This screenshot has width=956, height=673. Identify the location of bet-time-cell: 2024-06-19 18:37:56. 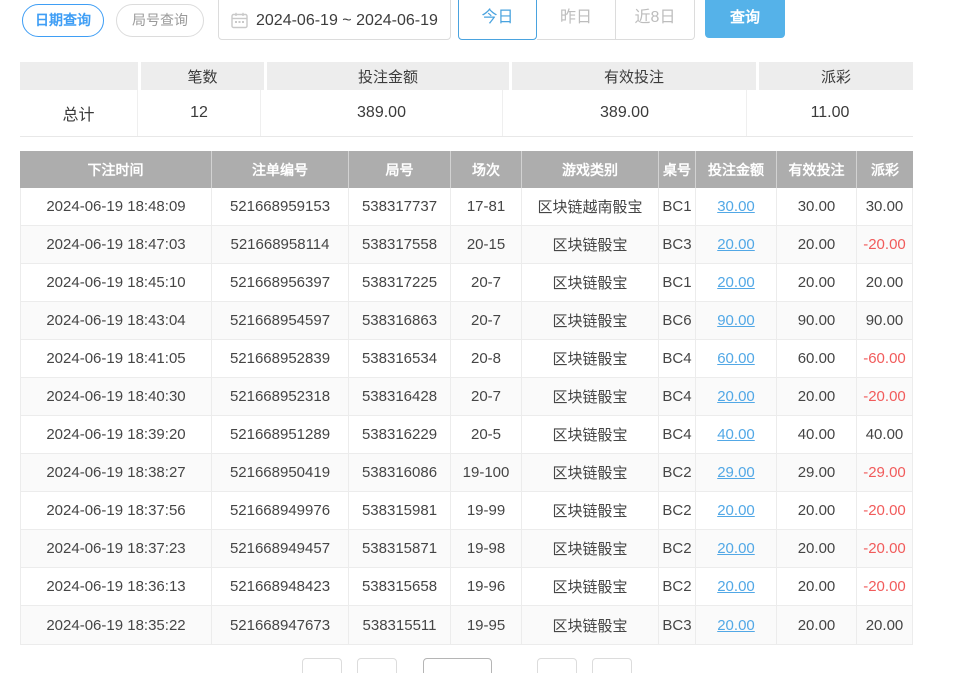
(116, 510).